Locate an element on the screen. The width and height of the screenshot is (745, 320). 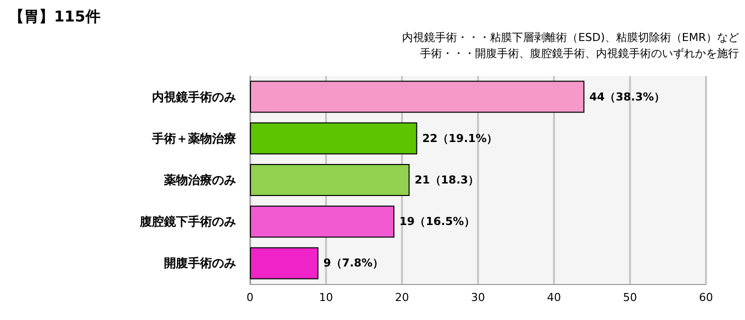
x-tick-label: 20 is located at coordinates (402, 297).